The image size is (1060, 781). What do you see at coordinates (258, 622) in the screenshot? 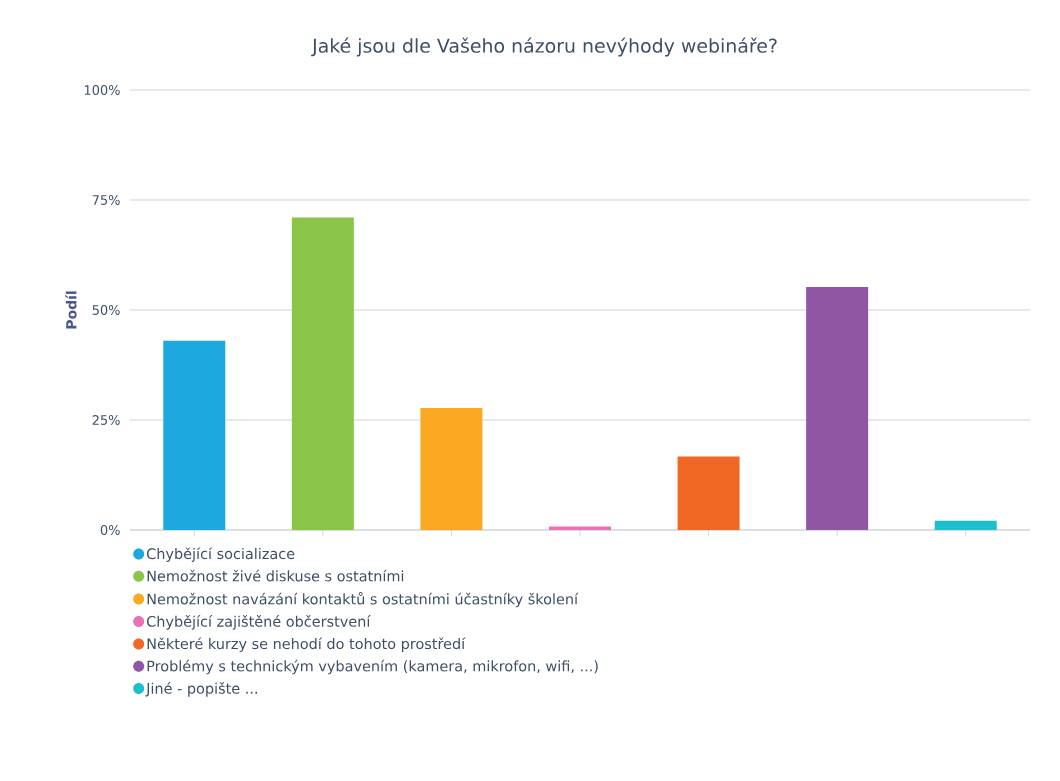
I see `legend-label: Chybějící zajištěné občerstvení` at bounding box center [258, 622].